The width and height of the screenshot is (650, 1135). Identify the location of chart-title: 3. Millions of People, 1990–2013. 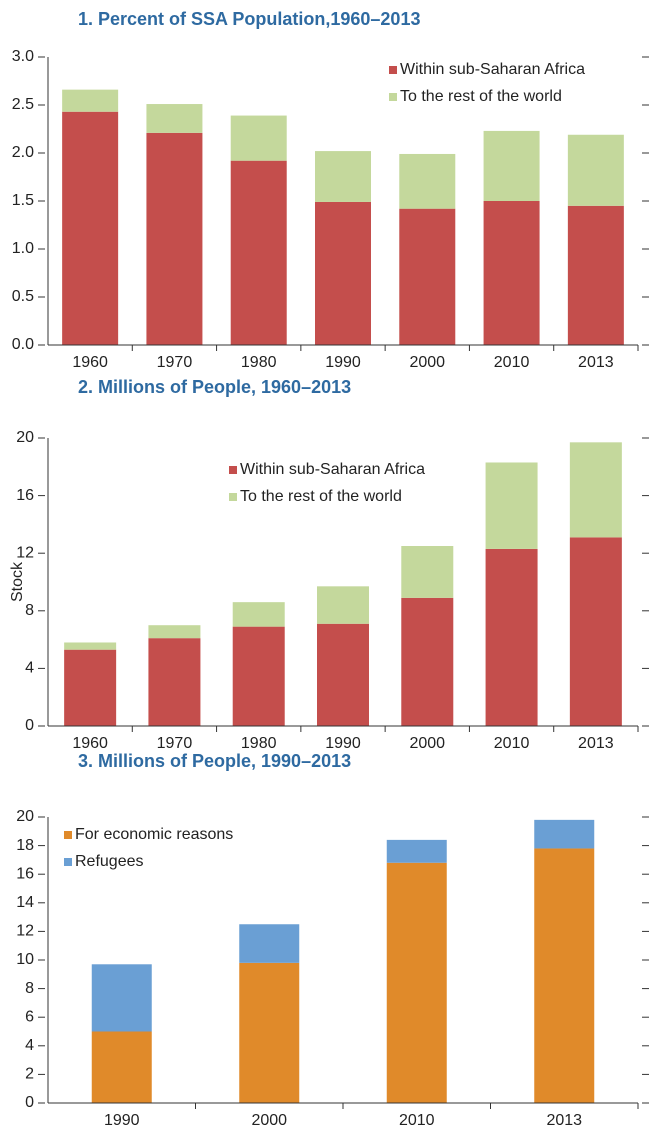
(214, 761).